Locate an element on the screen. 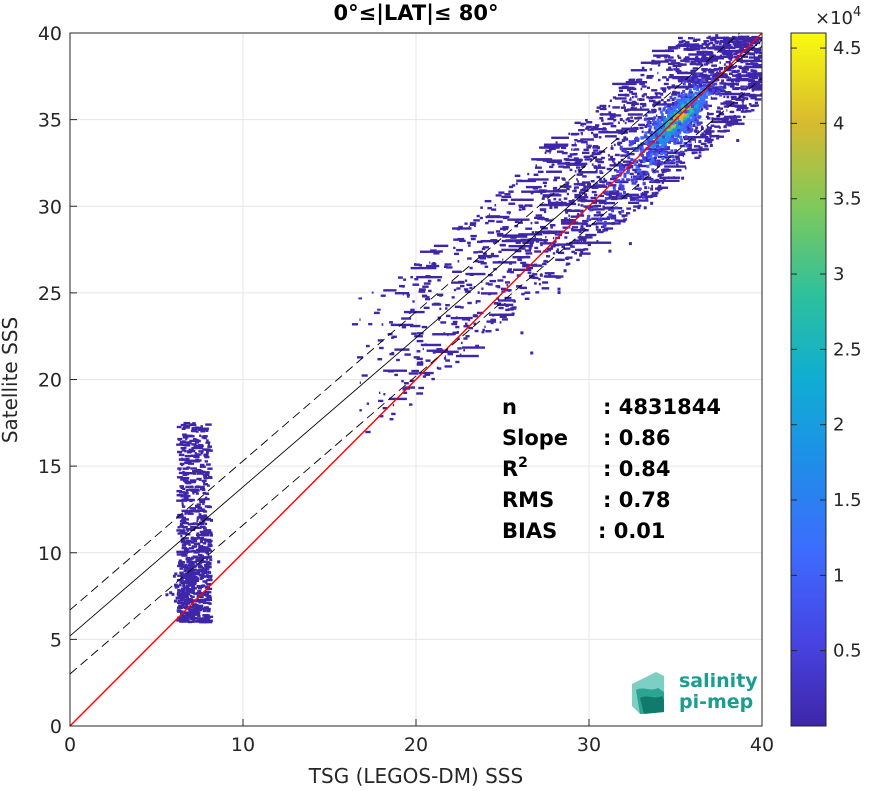 This screenshot has width=873, height=791. stat-value: : 0.01 is located at coordinates (632, 531).